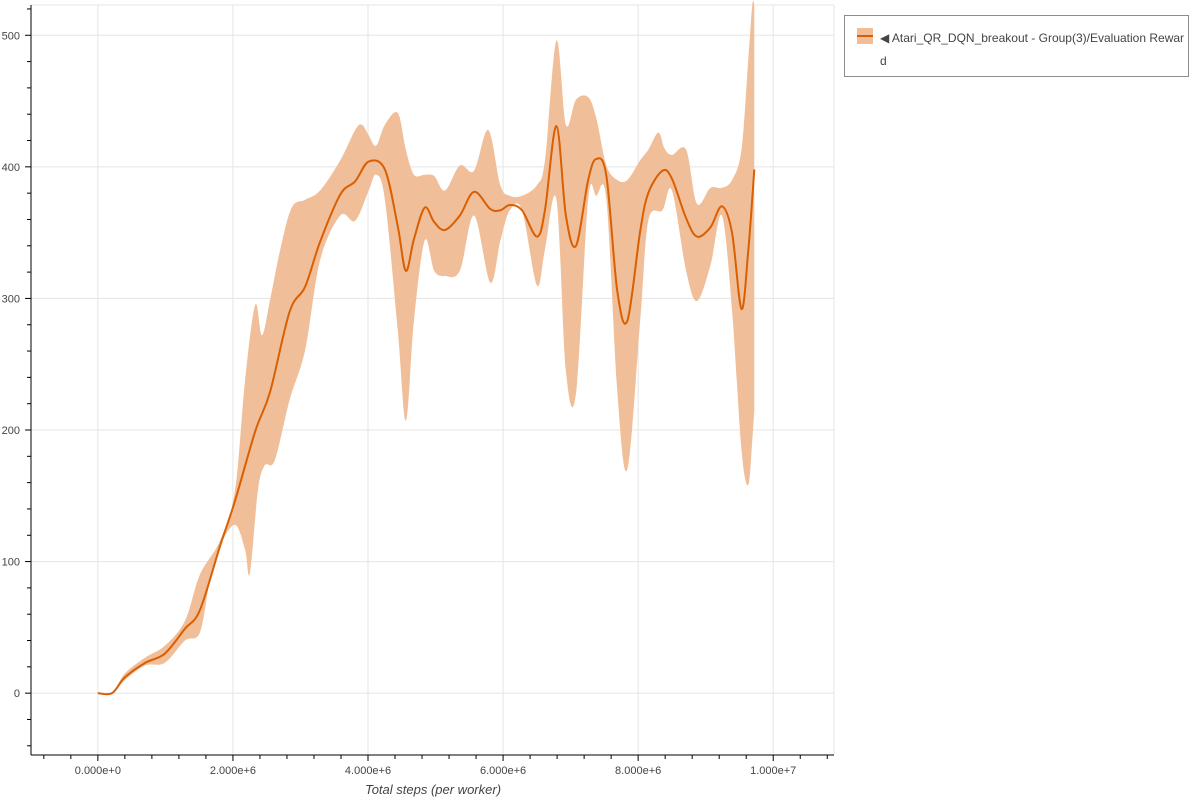  What do you see at coordinates (17, 694) in the screenshot?
I see `y-tick-label: 0` at bounding box center [17, 694].